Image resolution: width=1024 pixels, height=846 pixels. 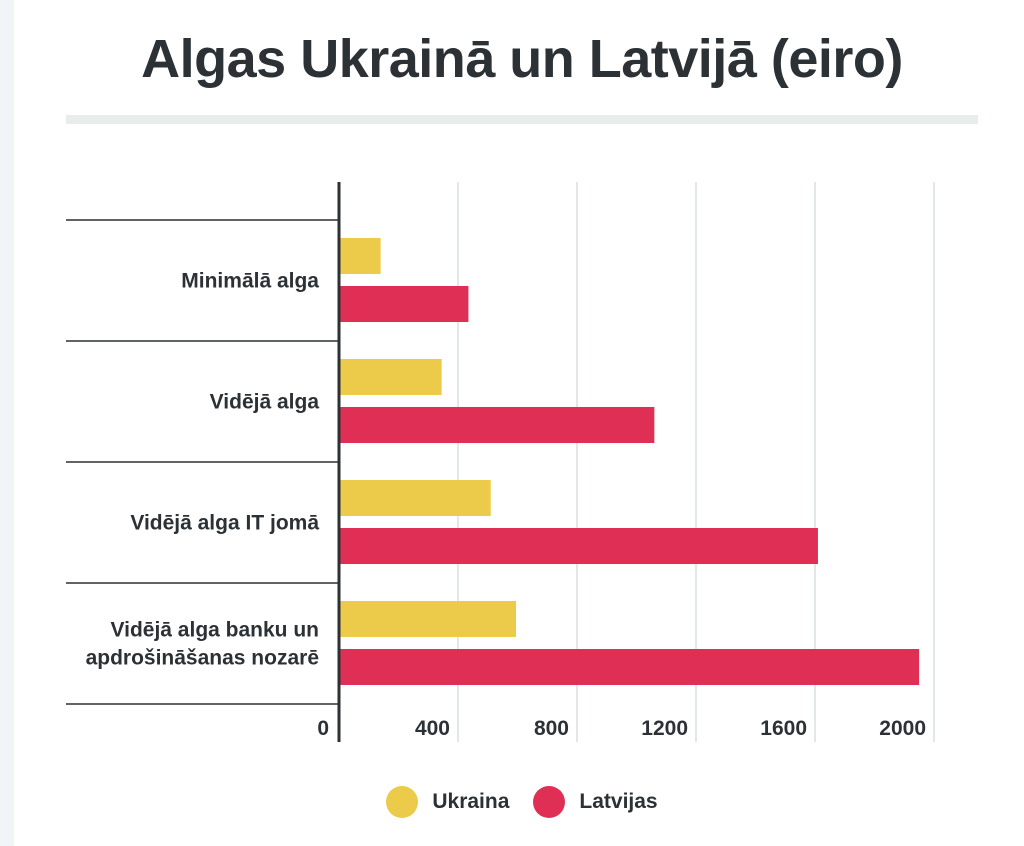 What do you see at coordinates (471, 801) in the screenshot?
I see `legend-label-ukraine: Ukraina` at bounding box center [471, 801].